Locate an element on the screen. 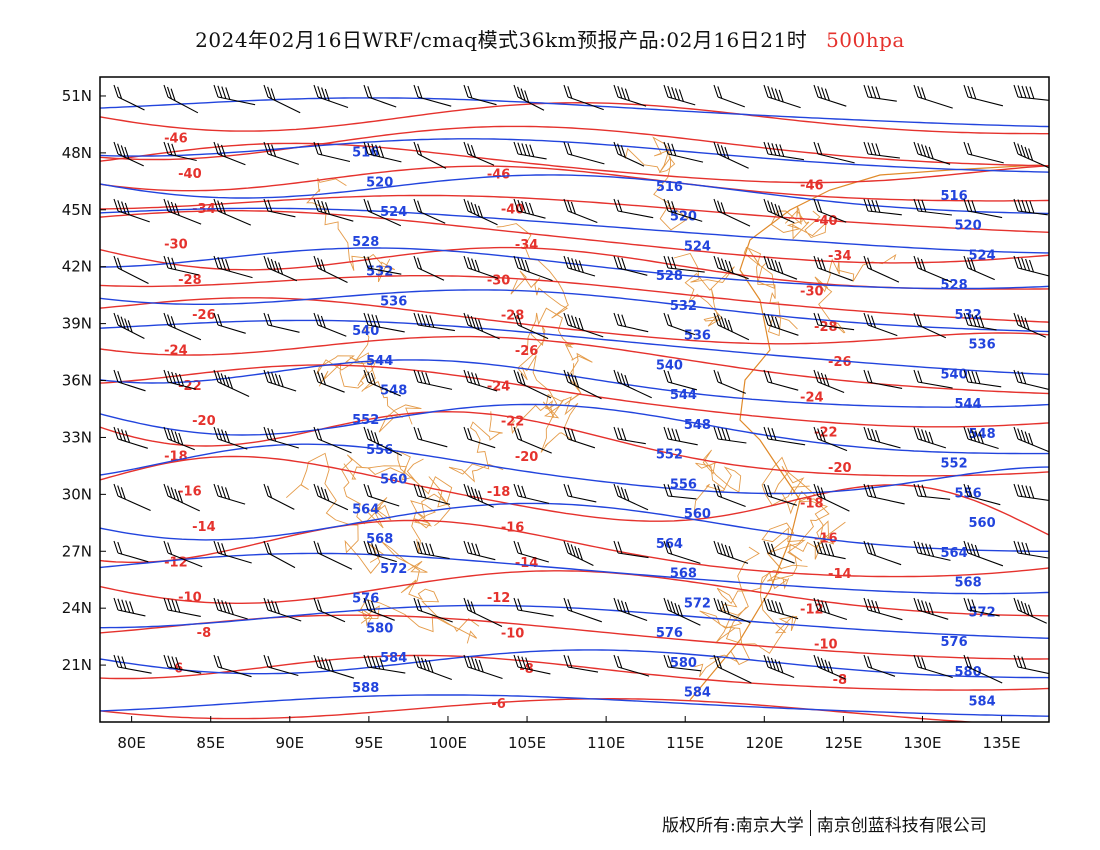  height-label: 556 is located at coordinates (683, 484).